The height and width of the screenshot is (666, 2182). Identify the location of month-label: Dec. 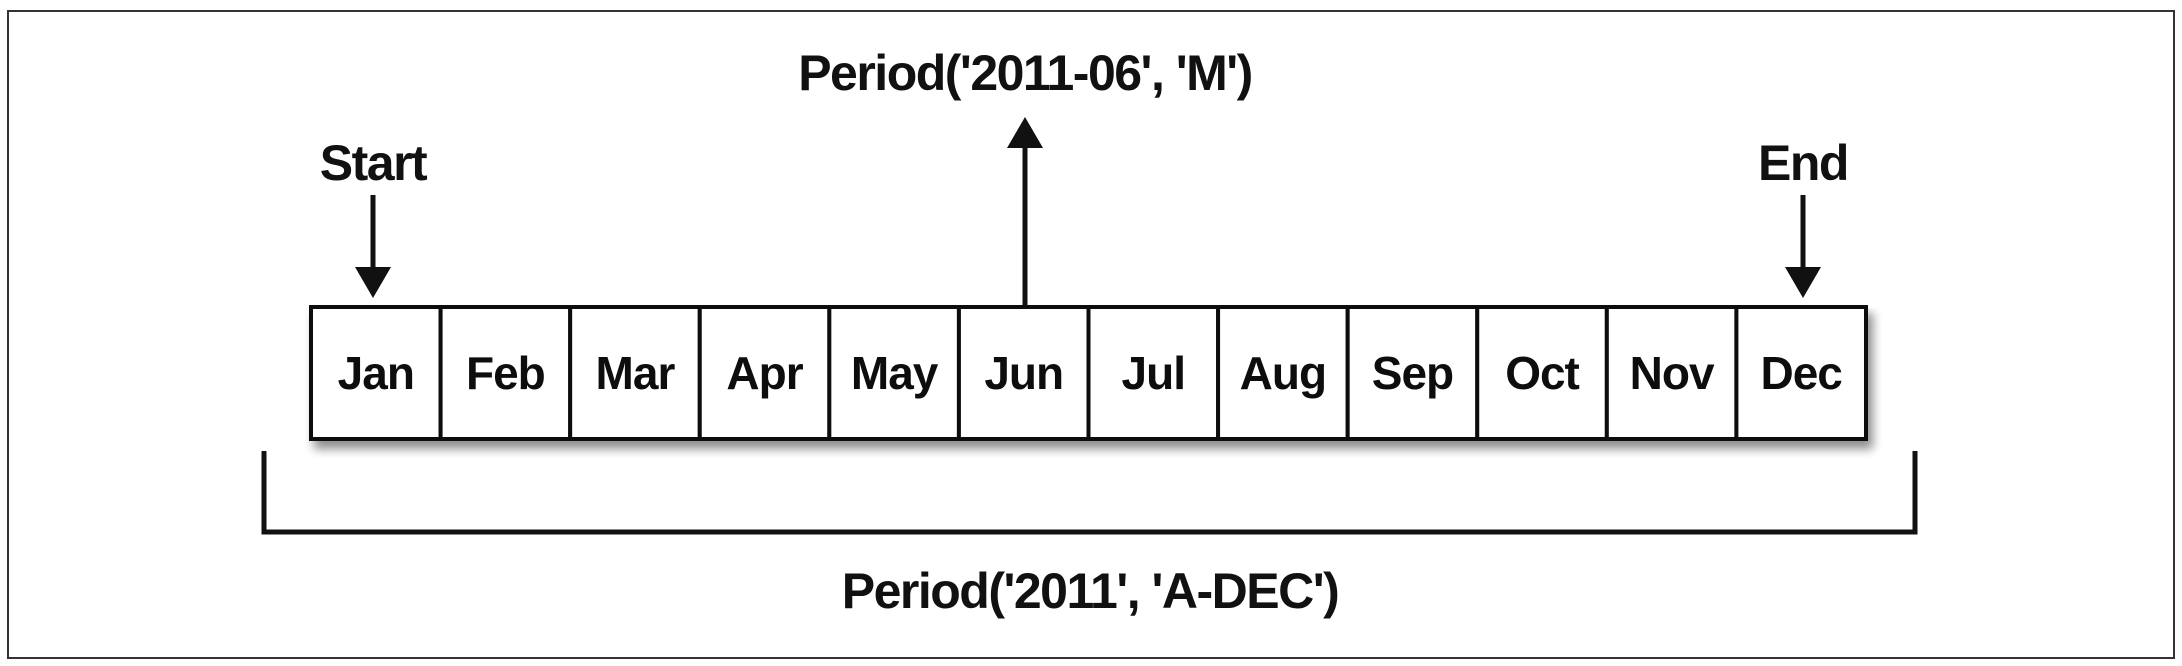
(1802, 373).